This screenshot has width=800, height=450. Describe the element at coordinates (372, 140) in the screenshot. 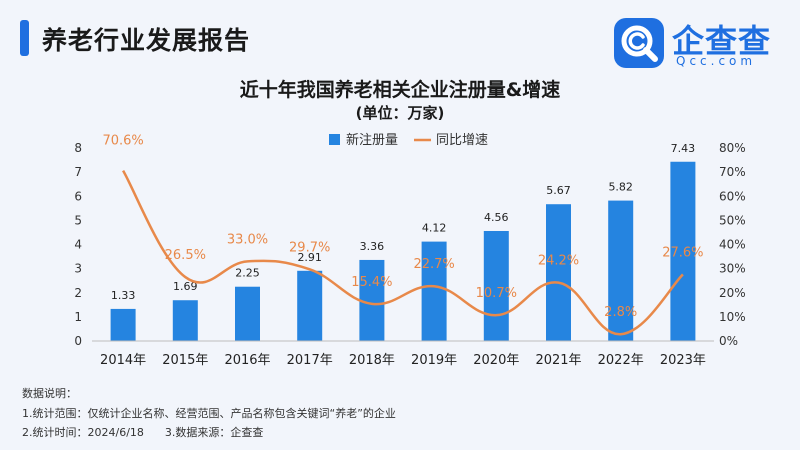

I see `legend-bar-label: 新注册量` at that location.